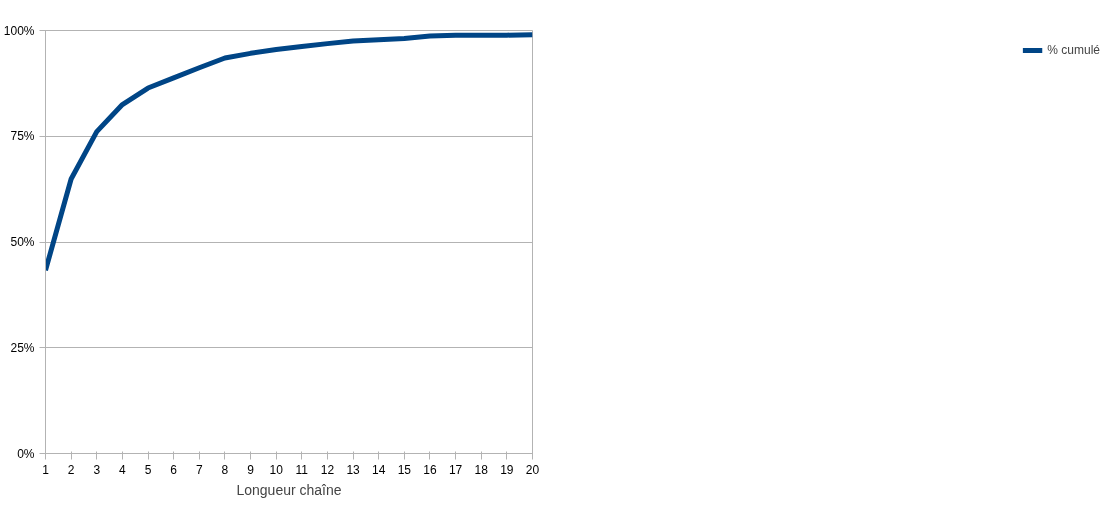  Describe the element at coordinates (199, 469) in the screenshot. I see `x-tick-label: 7` at that location.